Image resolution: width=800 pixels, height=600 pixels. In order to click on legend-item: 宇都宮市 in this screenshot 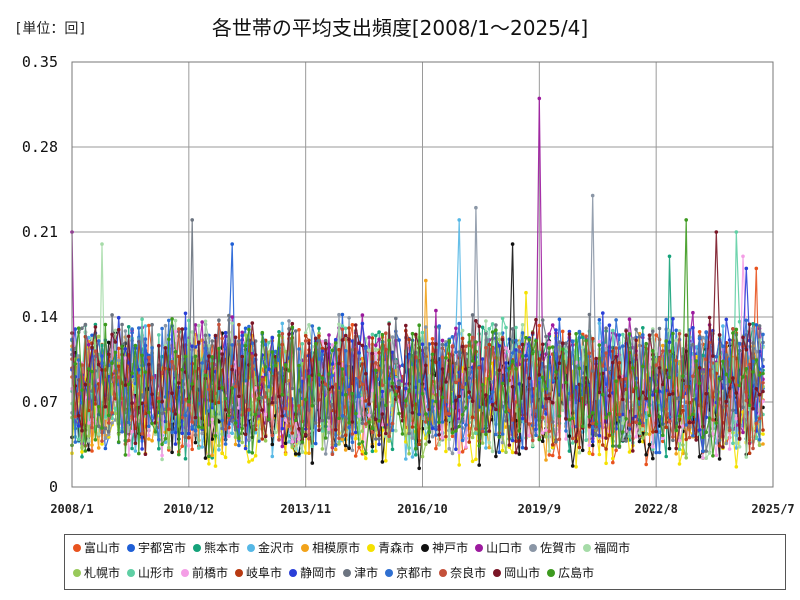, I will do `click(156, 547)`.